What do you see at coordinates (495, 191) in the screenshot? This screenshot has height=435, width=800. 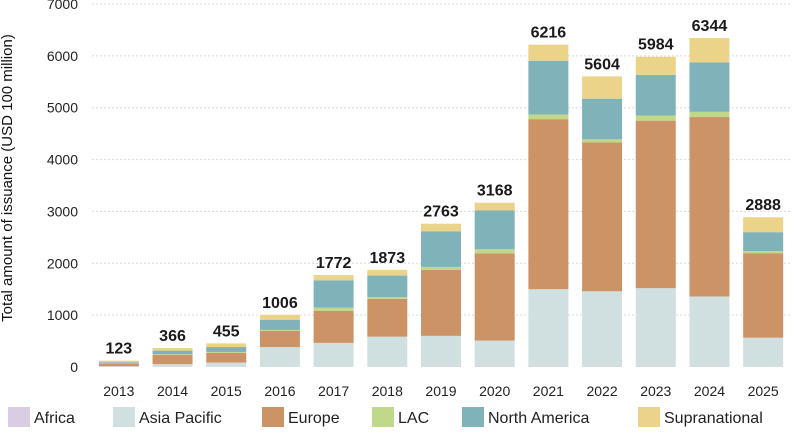 I see `total-label: 3168` at bounding box center [495, 191].